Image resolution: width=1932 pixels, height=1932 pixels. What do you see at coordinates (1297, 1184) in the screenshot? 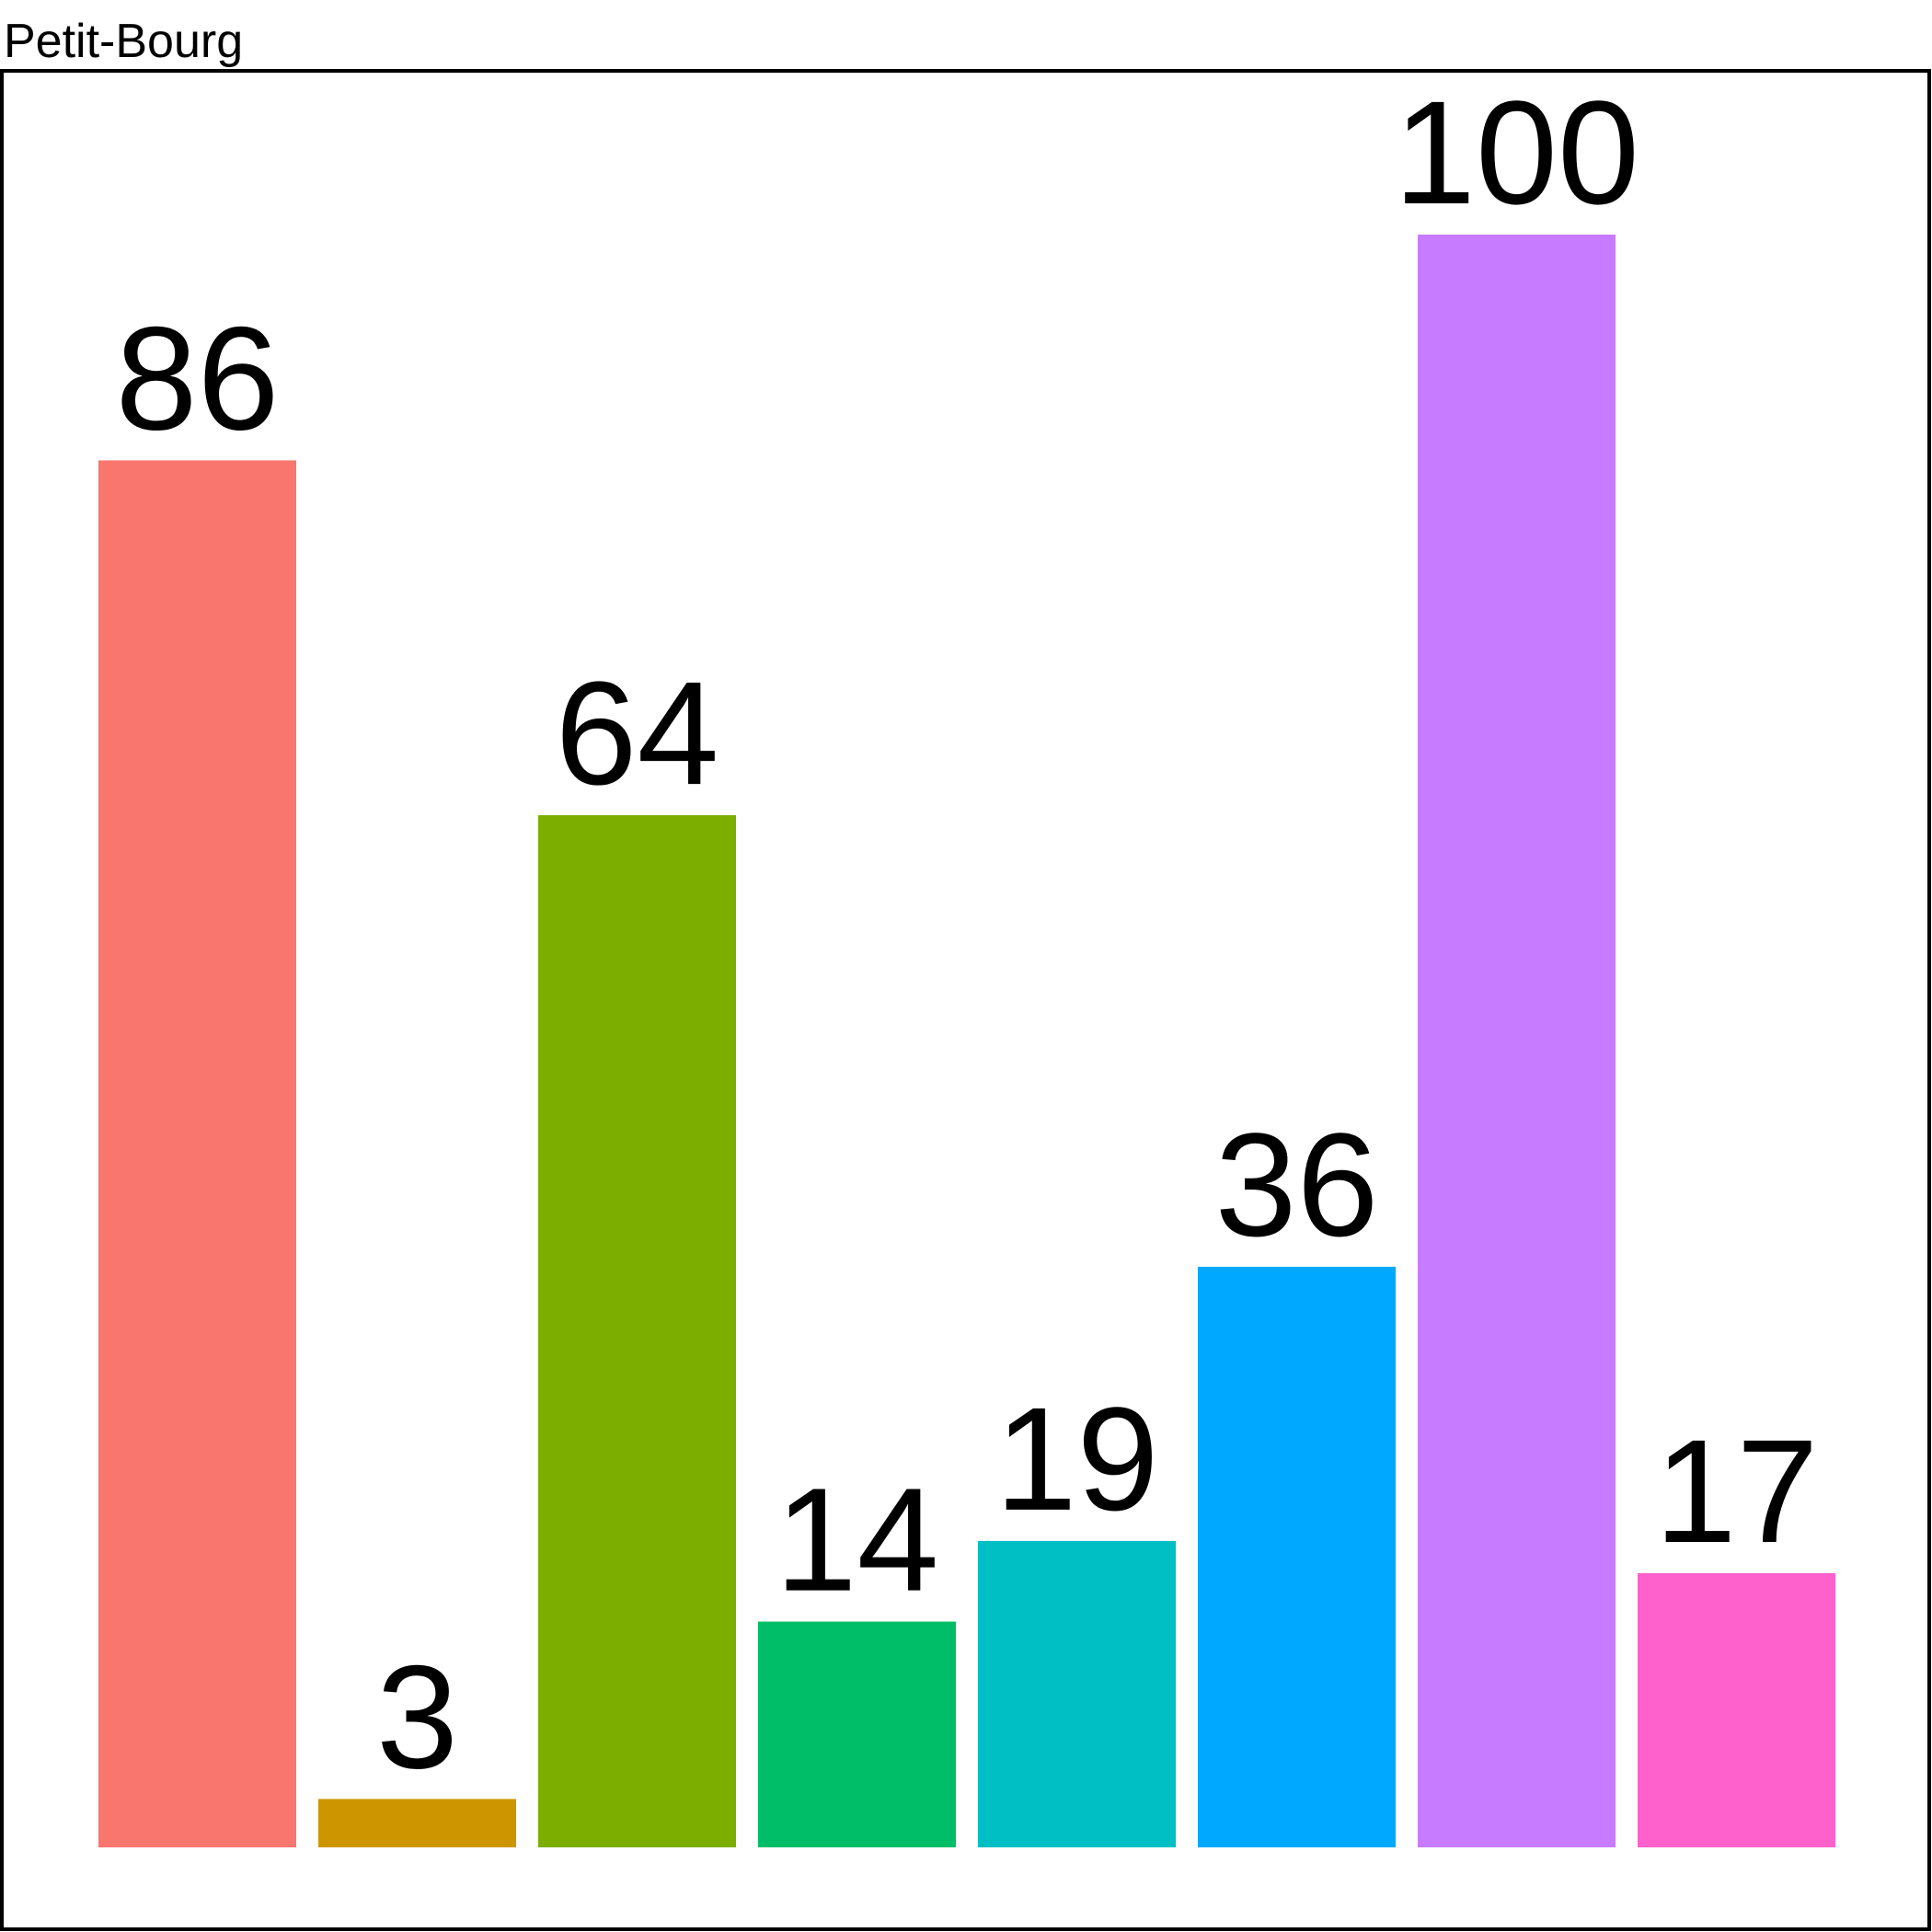
I see `value-label-6: 36` at bounding box center [1297, 1184].